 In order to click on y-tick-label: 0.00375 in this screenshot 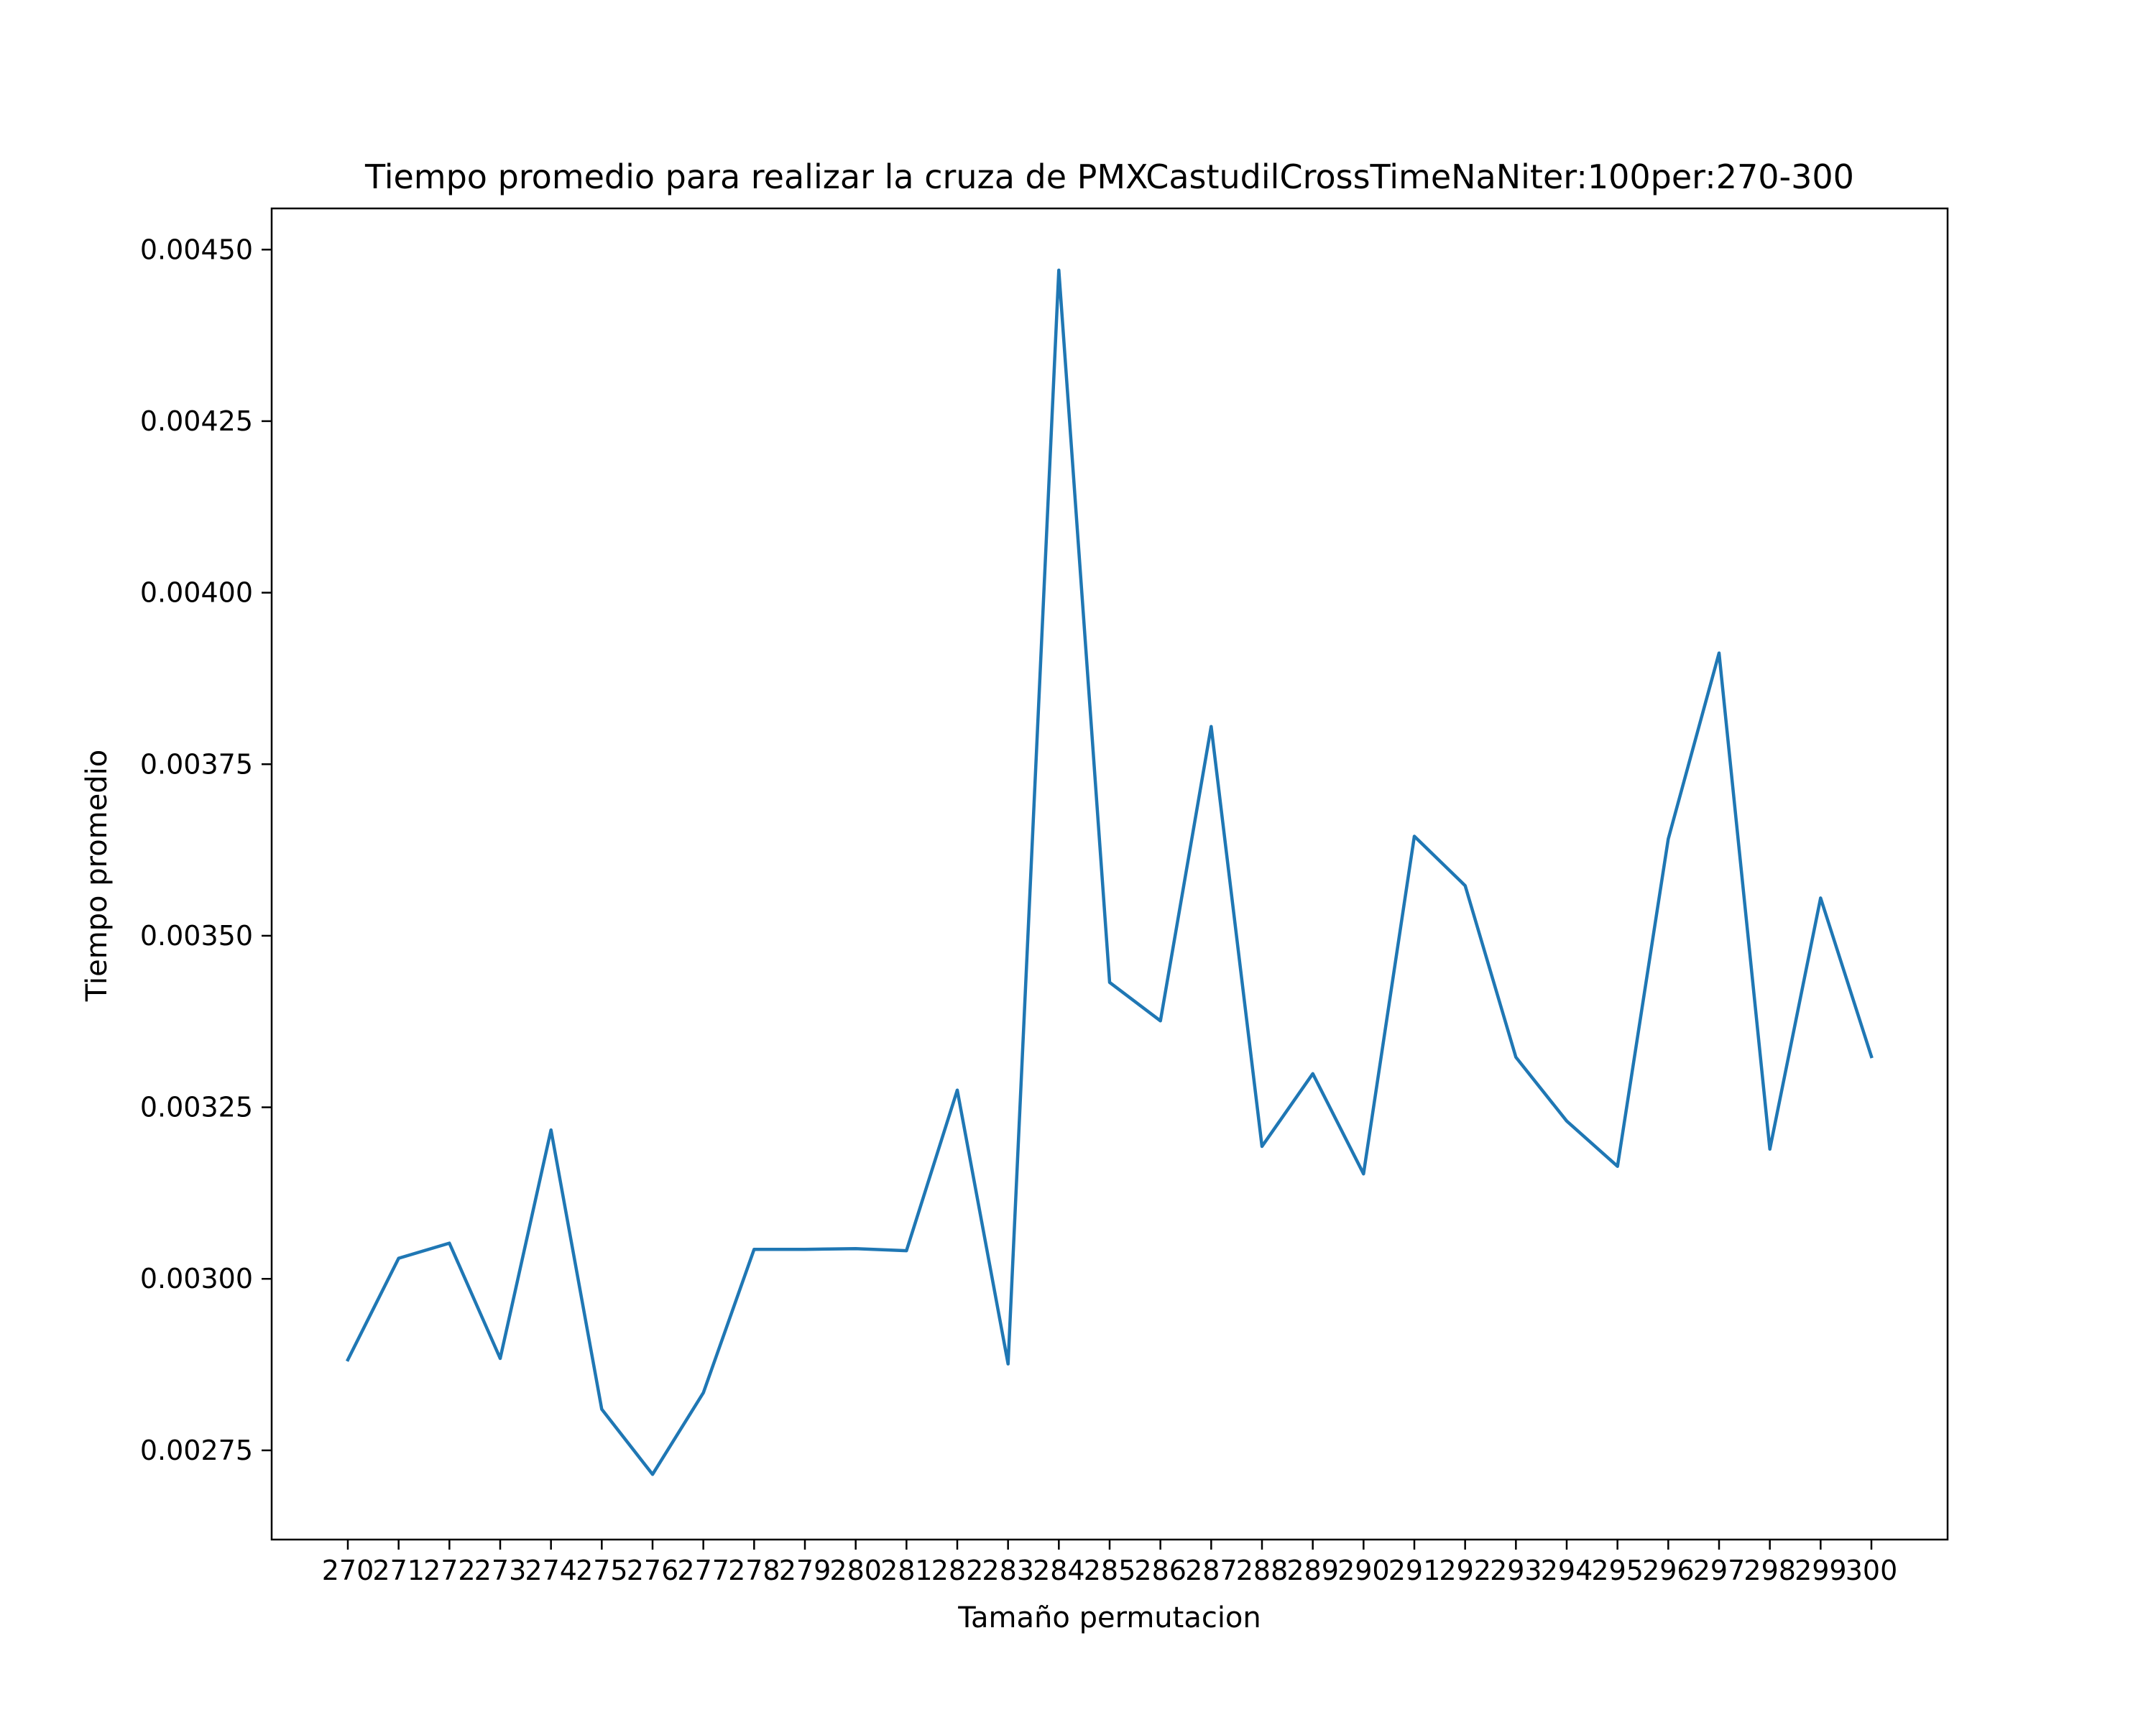, I will do `click(196, 764)`.